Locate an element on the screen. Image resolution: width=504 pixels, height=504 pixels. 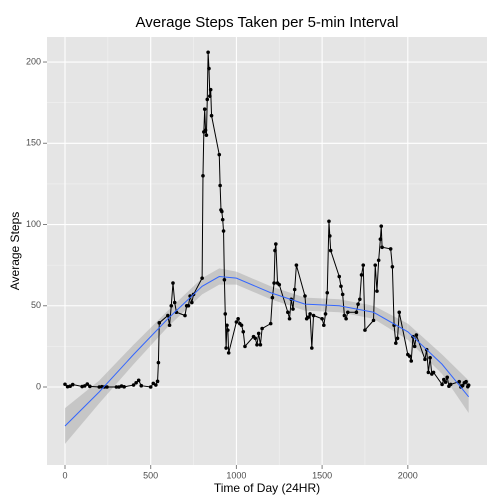
y-tick-label: 50 is located at coordinates (36, 305).